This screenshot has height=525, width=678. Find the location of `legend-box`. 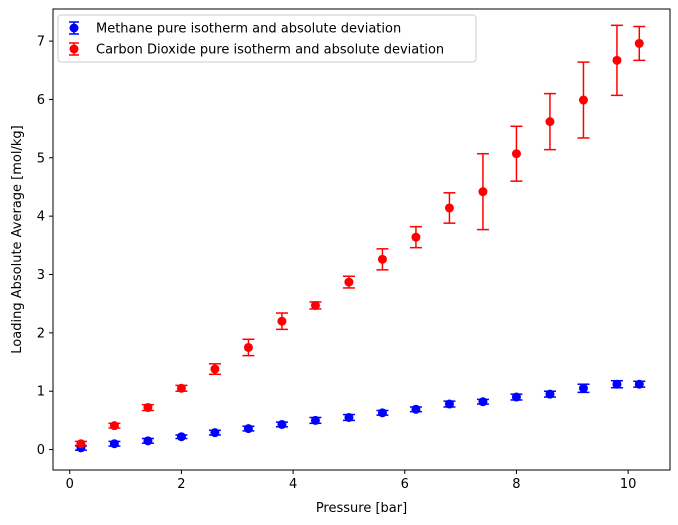

legend-box is located at coordinates (267, 38).